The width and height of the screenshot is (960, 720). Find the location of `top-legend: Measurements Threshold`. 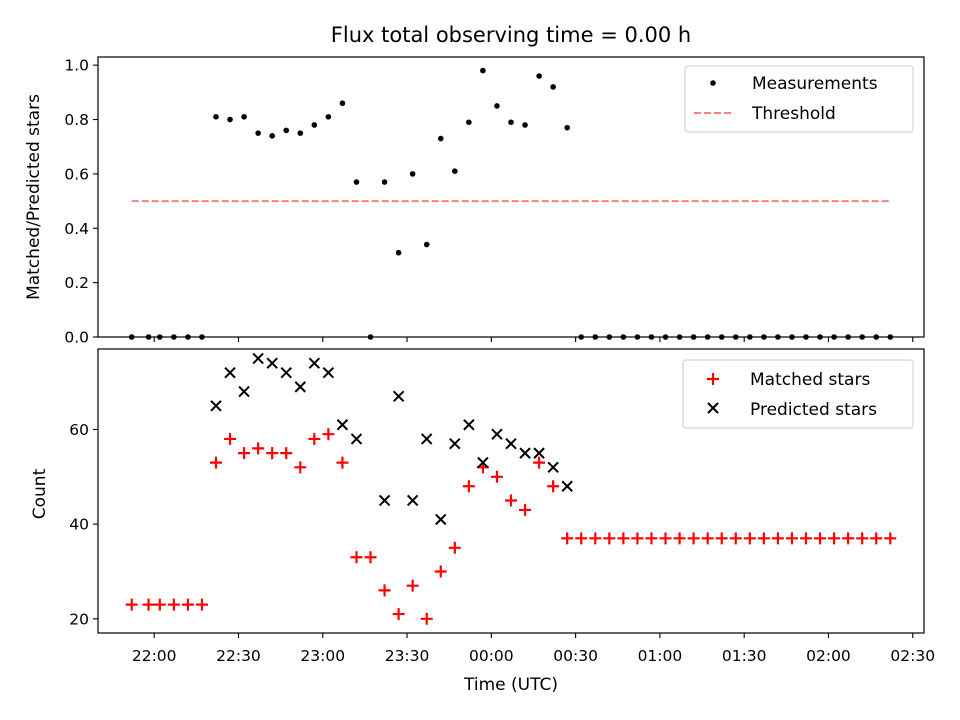

top-legend: Measurements Threshold is located at coordinates (799, 99).